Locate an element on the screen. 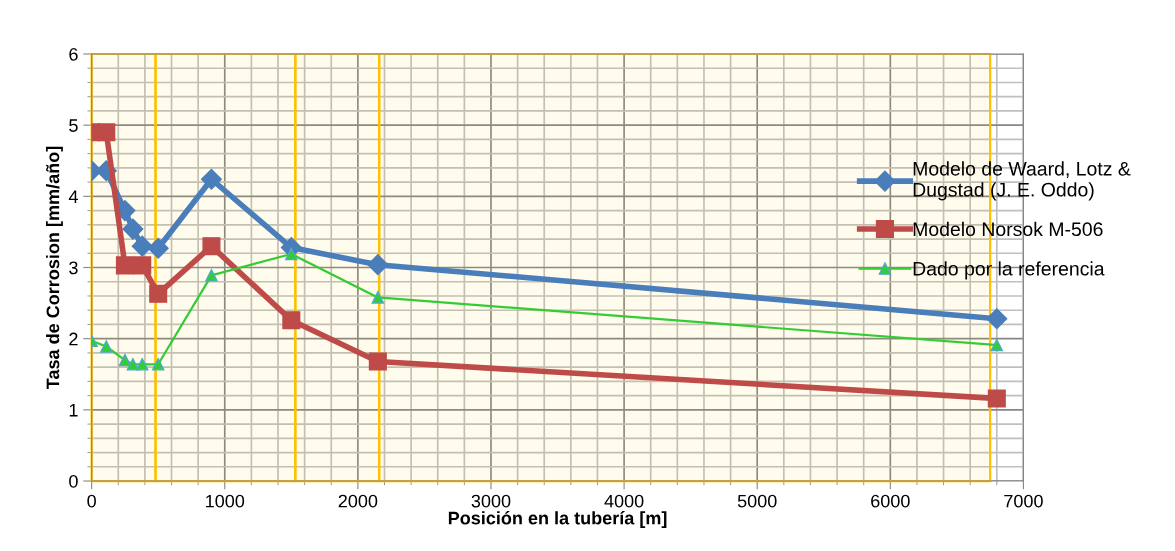  x-axis-title: Posición en la tubería [m] is located at coordinates (557, 520).